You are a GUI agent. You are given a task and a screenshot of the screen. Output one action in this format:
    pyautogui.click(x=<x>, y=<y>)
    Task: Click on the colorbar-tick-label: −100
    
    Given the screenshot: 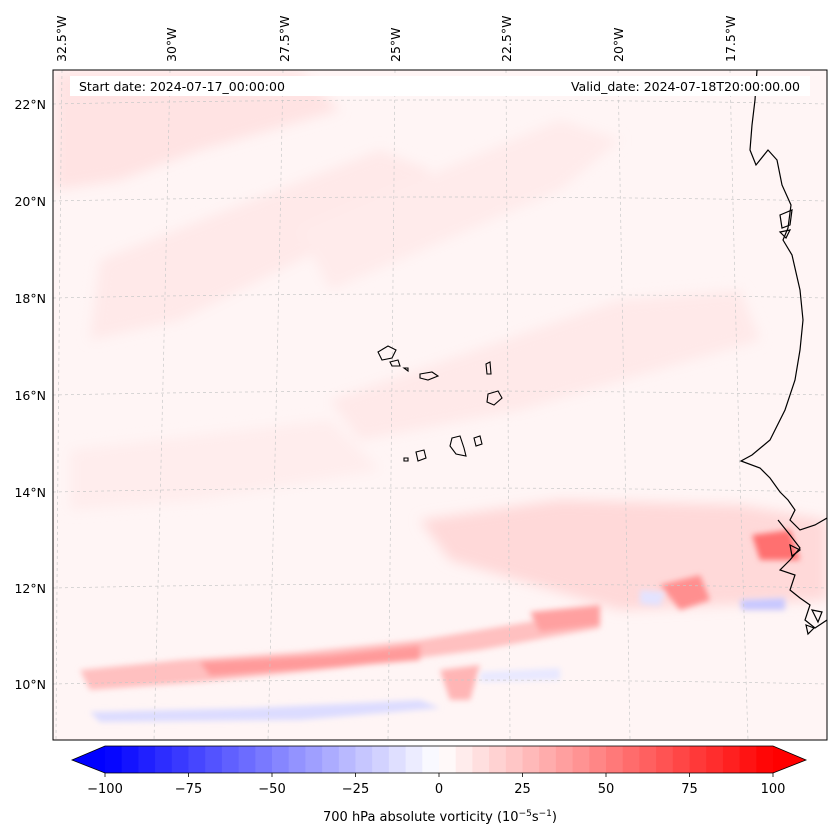 What is the action you would take?
    pyautogui.click(x=105, y=789)
    